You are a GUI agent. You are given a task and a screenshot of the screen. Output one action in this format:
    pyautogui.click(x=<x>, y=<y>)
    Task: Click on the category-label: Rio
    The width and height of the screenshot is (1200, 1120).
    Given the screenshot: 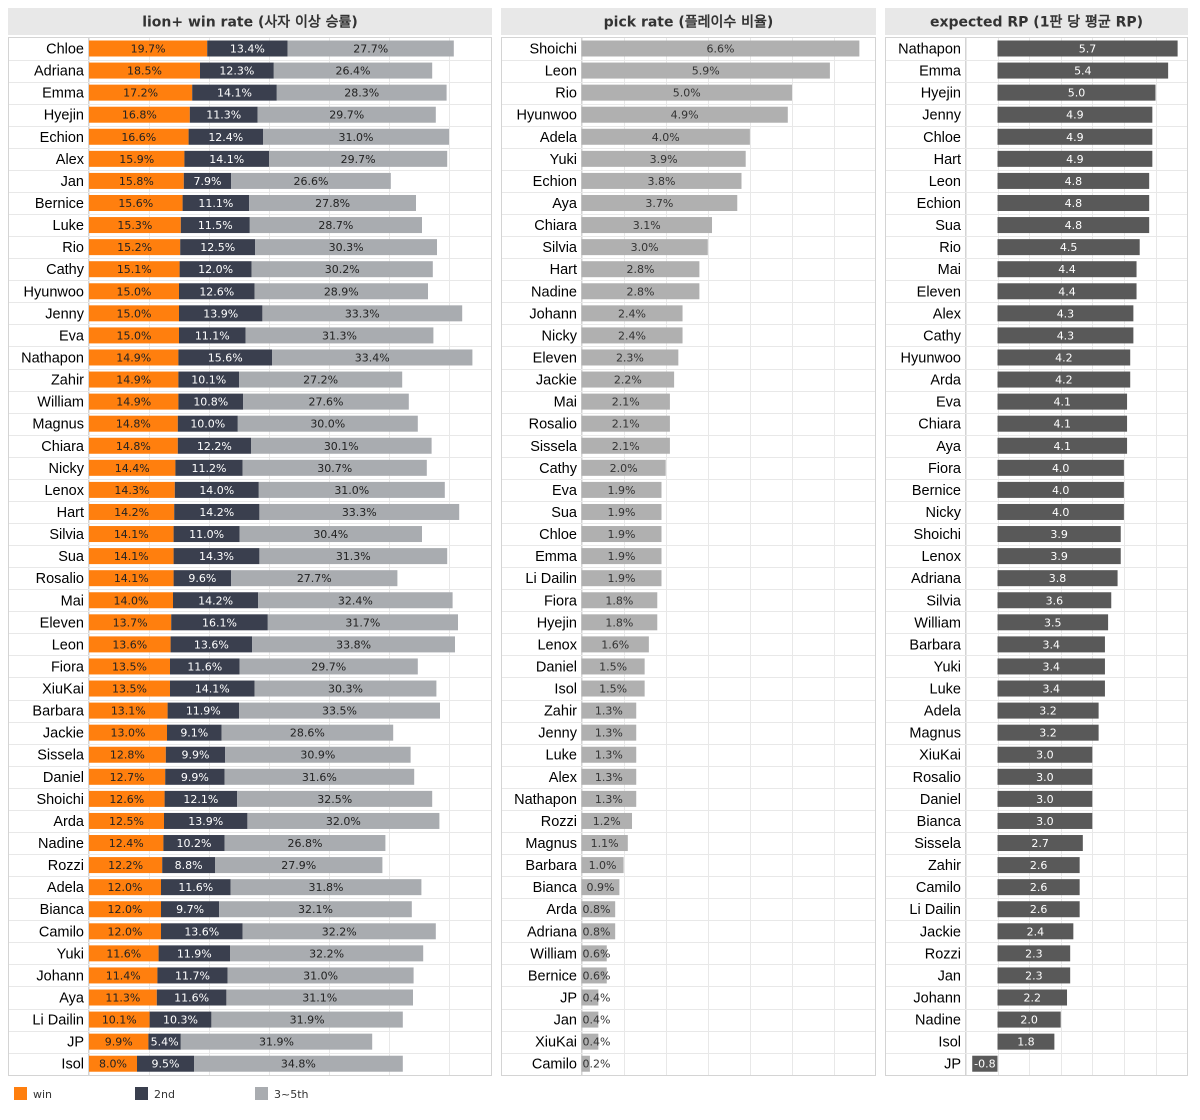 What is the action you would take?
    pyautogui.click(x=950, y=248)
    